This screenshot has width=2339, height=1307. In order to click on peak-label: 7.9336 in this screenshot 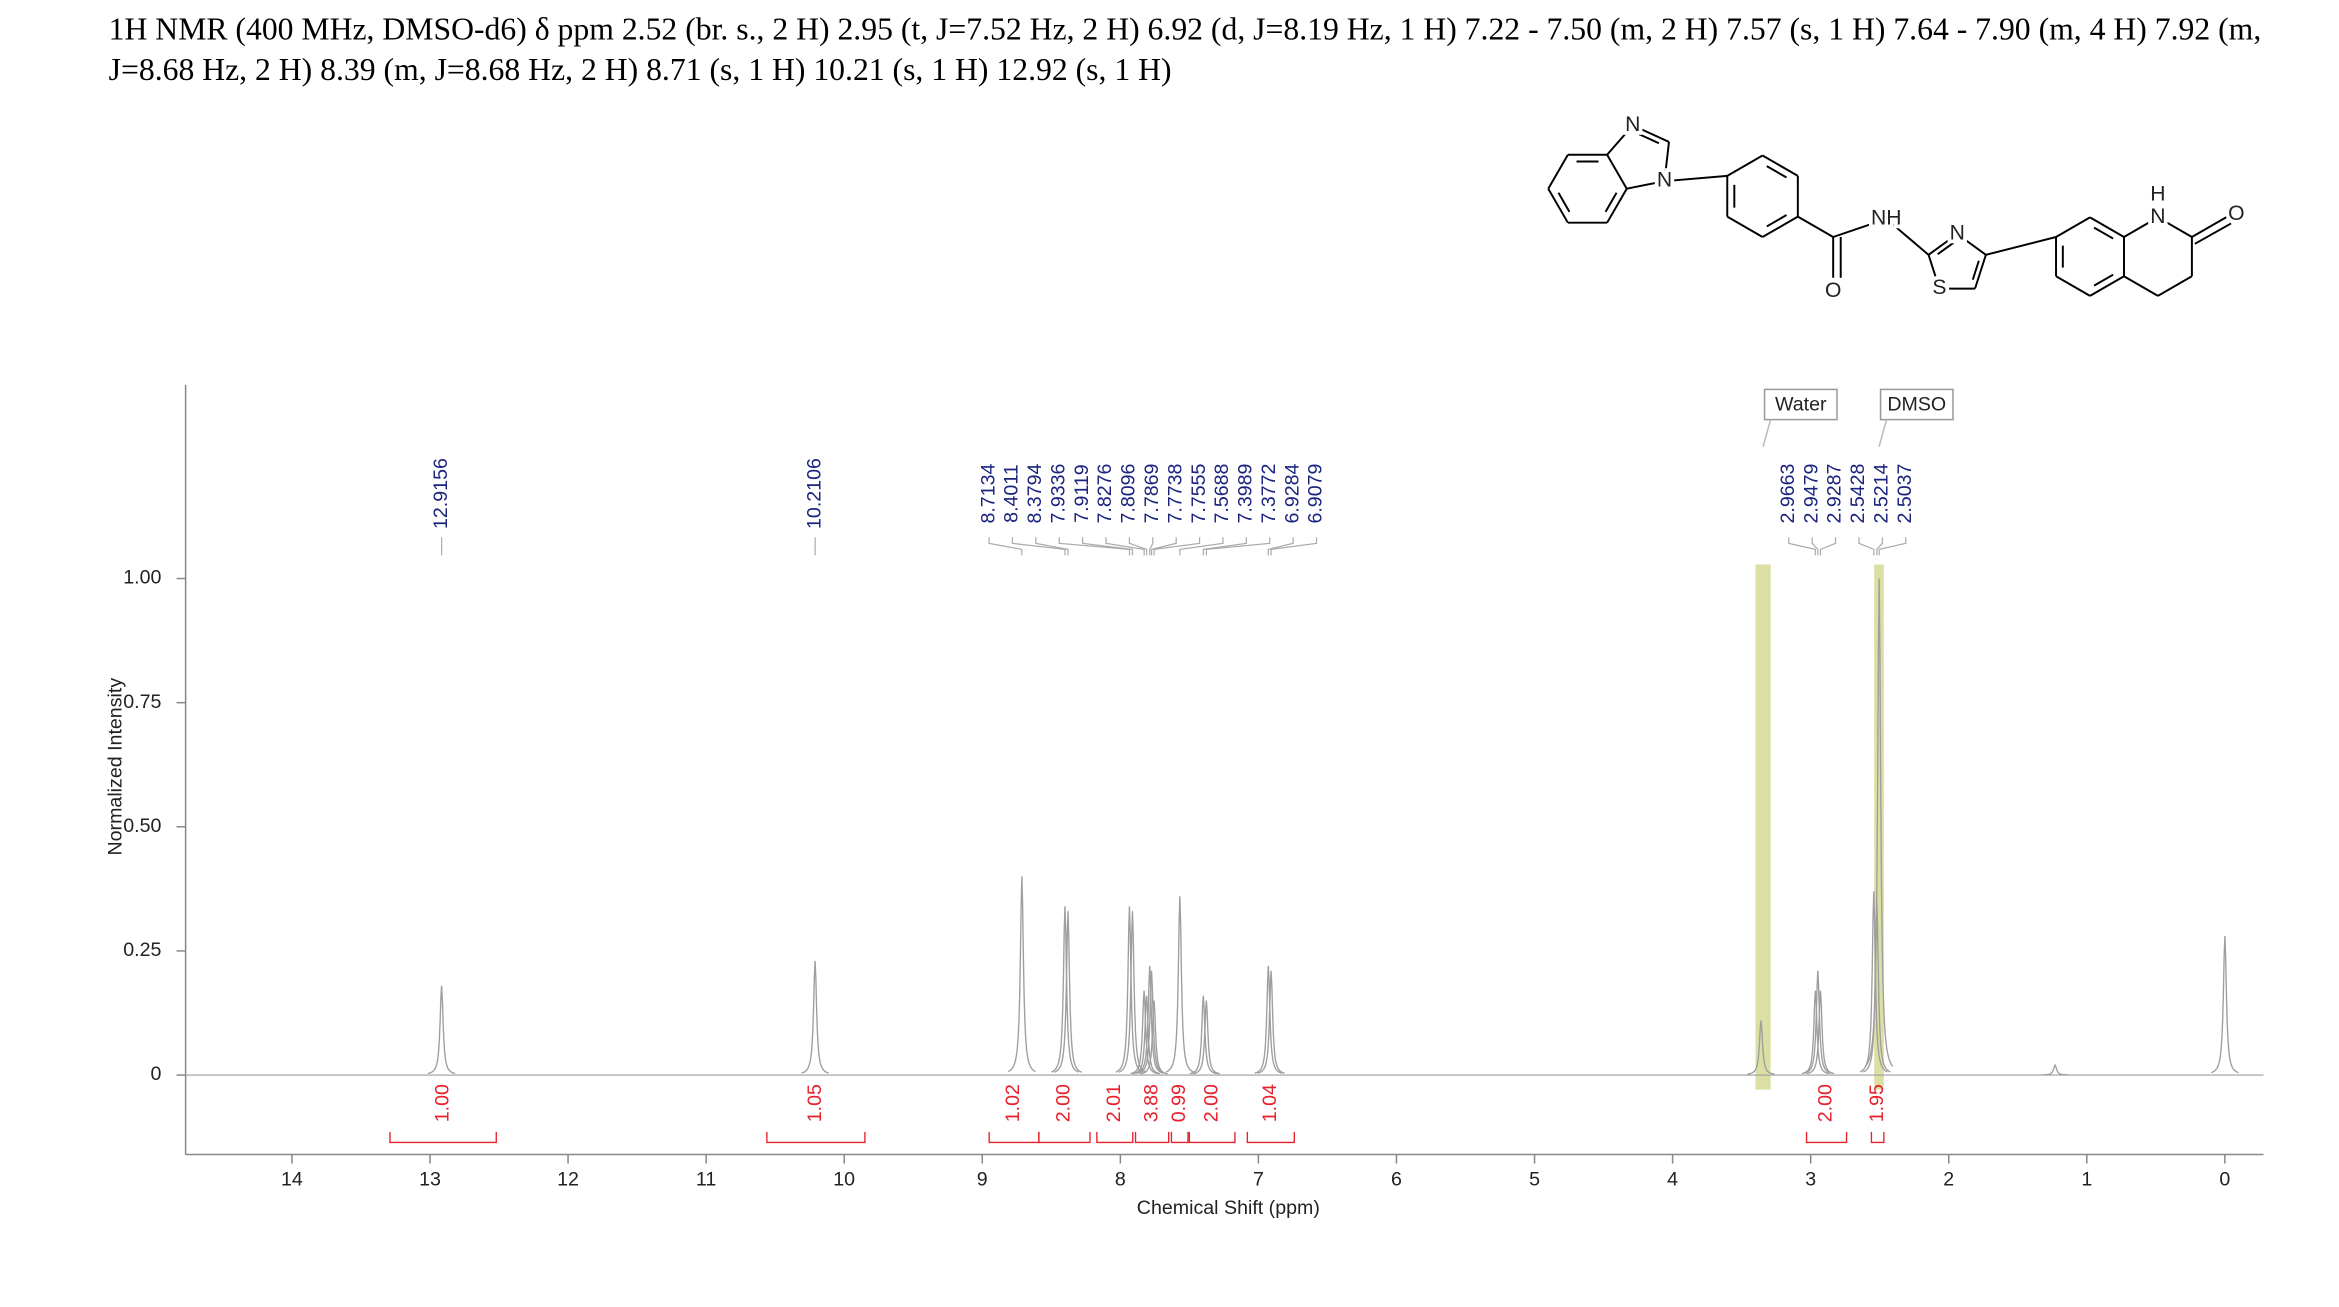, I will do `click(1058, 493)`.